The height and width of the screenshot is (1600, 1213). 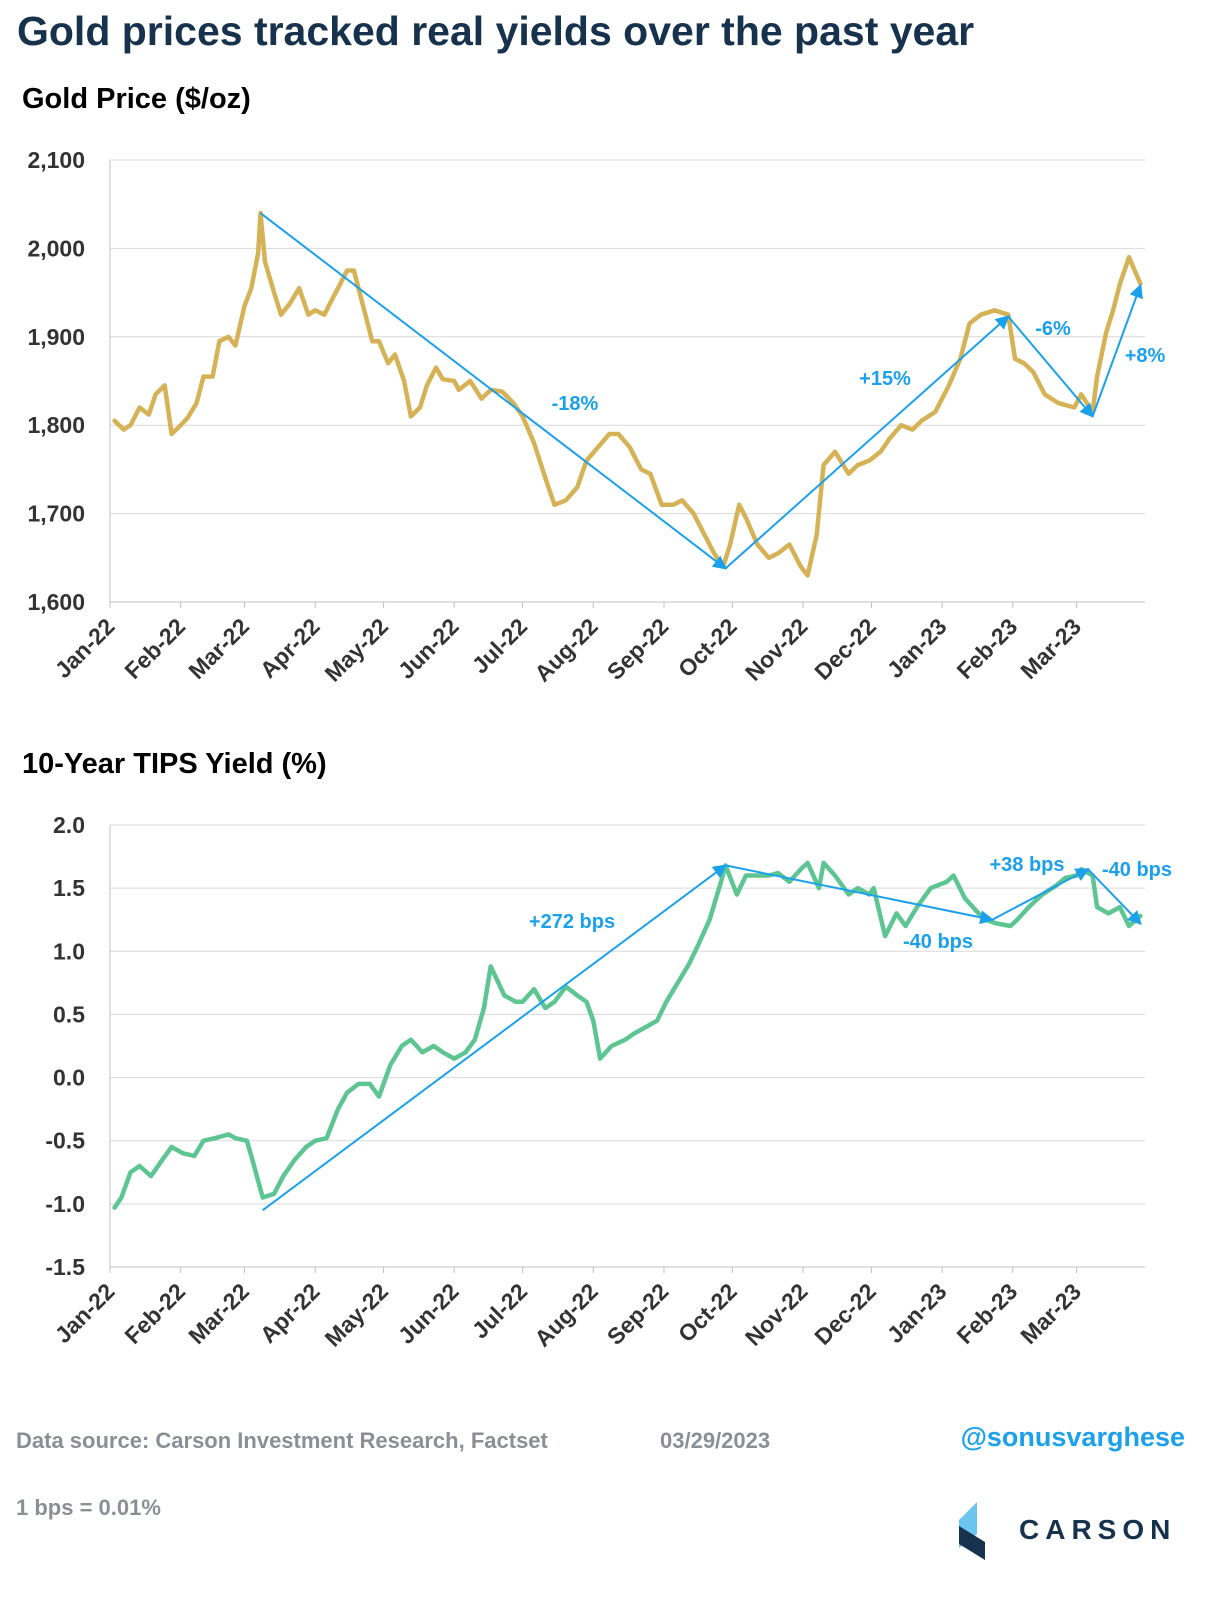 I want to click on author-handle: @sonusvarghese, so click(x=1072, y=1437).